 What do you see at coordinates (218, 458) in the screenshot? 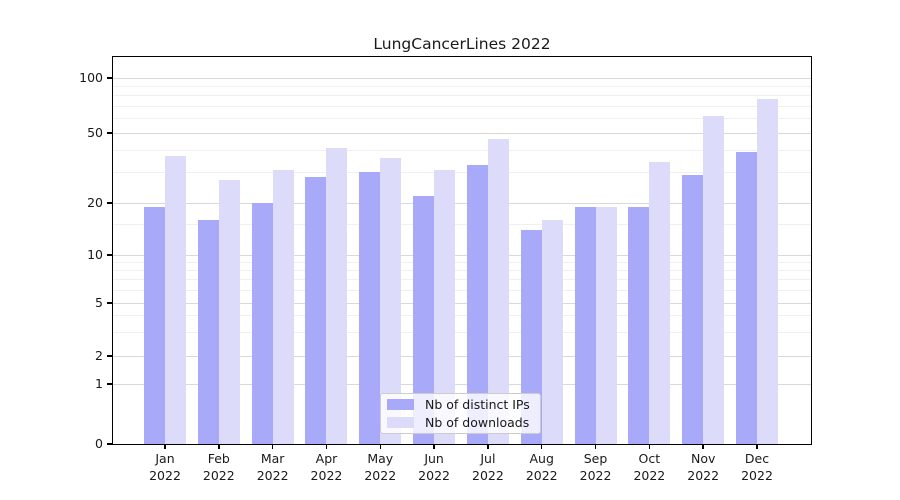
I see `x-tick-month: Feb` at bounding box center [218, 458].